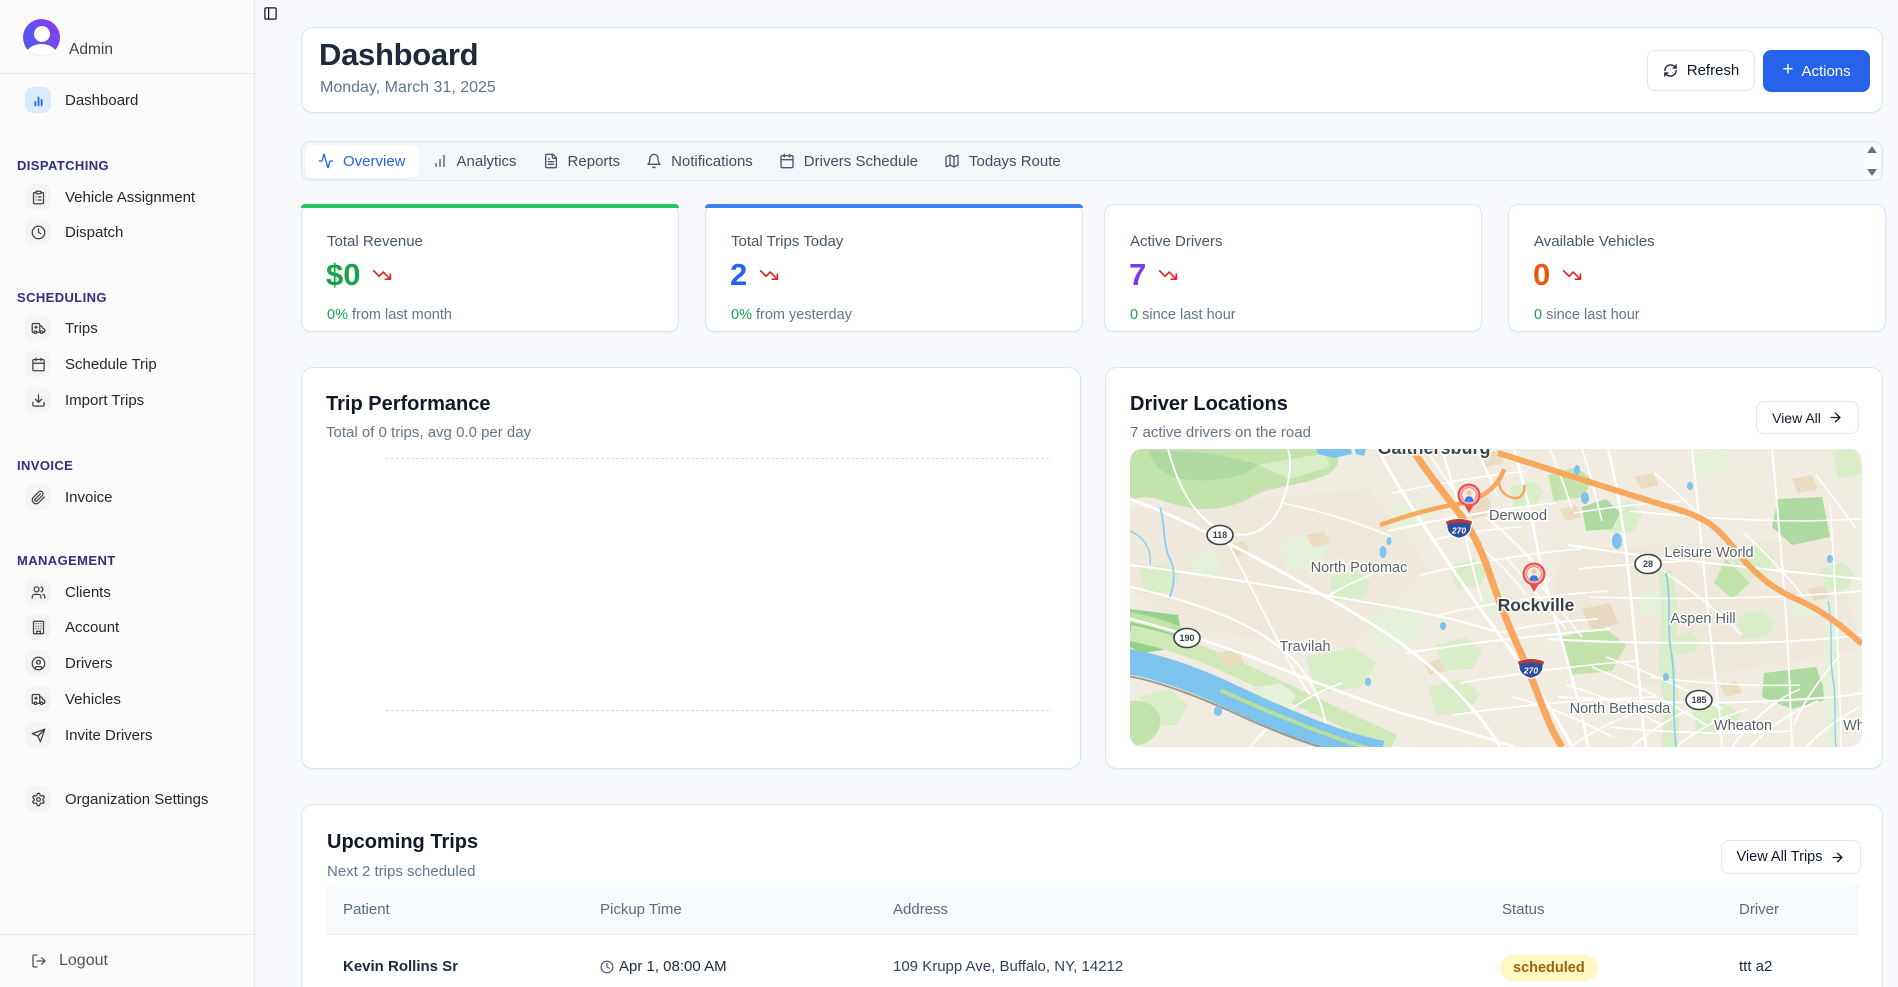 The image size is (1898, 987). Describe the element at coordinates (1518, 516) in the screenshot. I see `svg-text: Derwood` at that location.